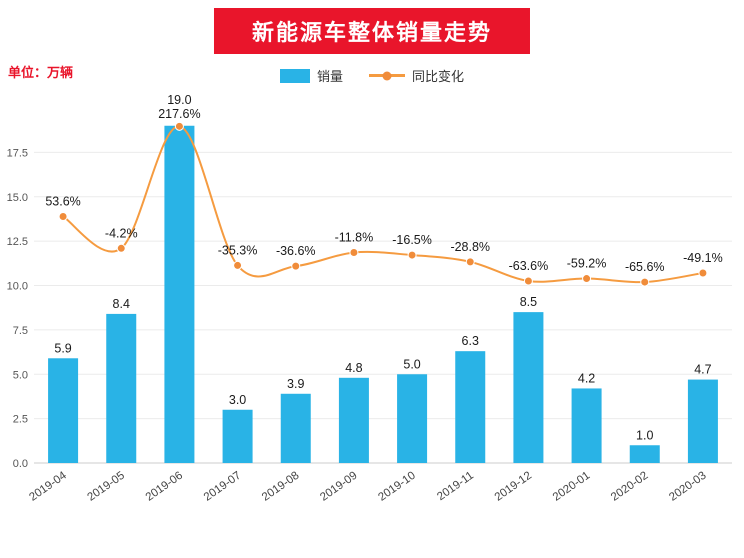 The image size is (744, 558). I want to click on line-swatch-icon, so click(387, 75).